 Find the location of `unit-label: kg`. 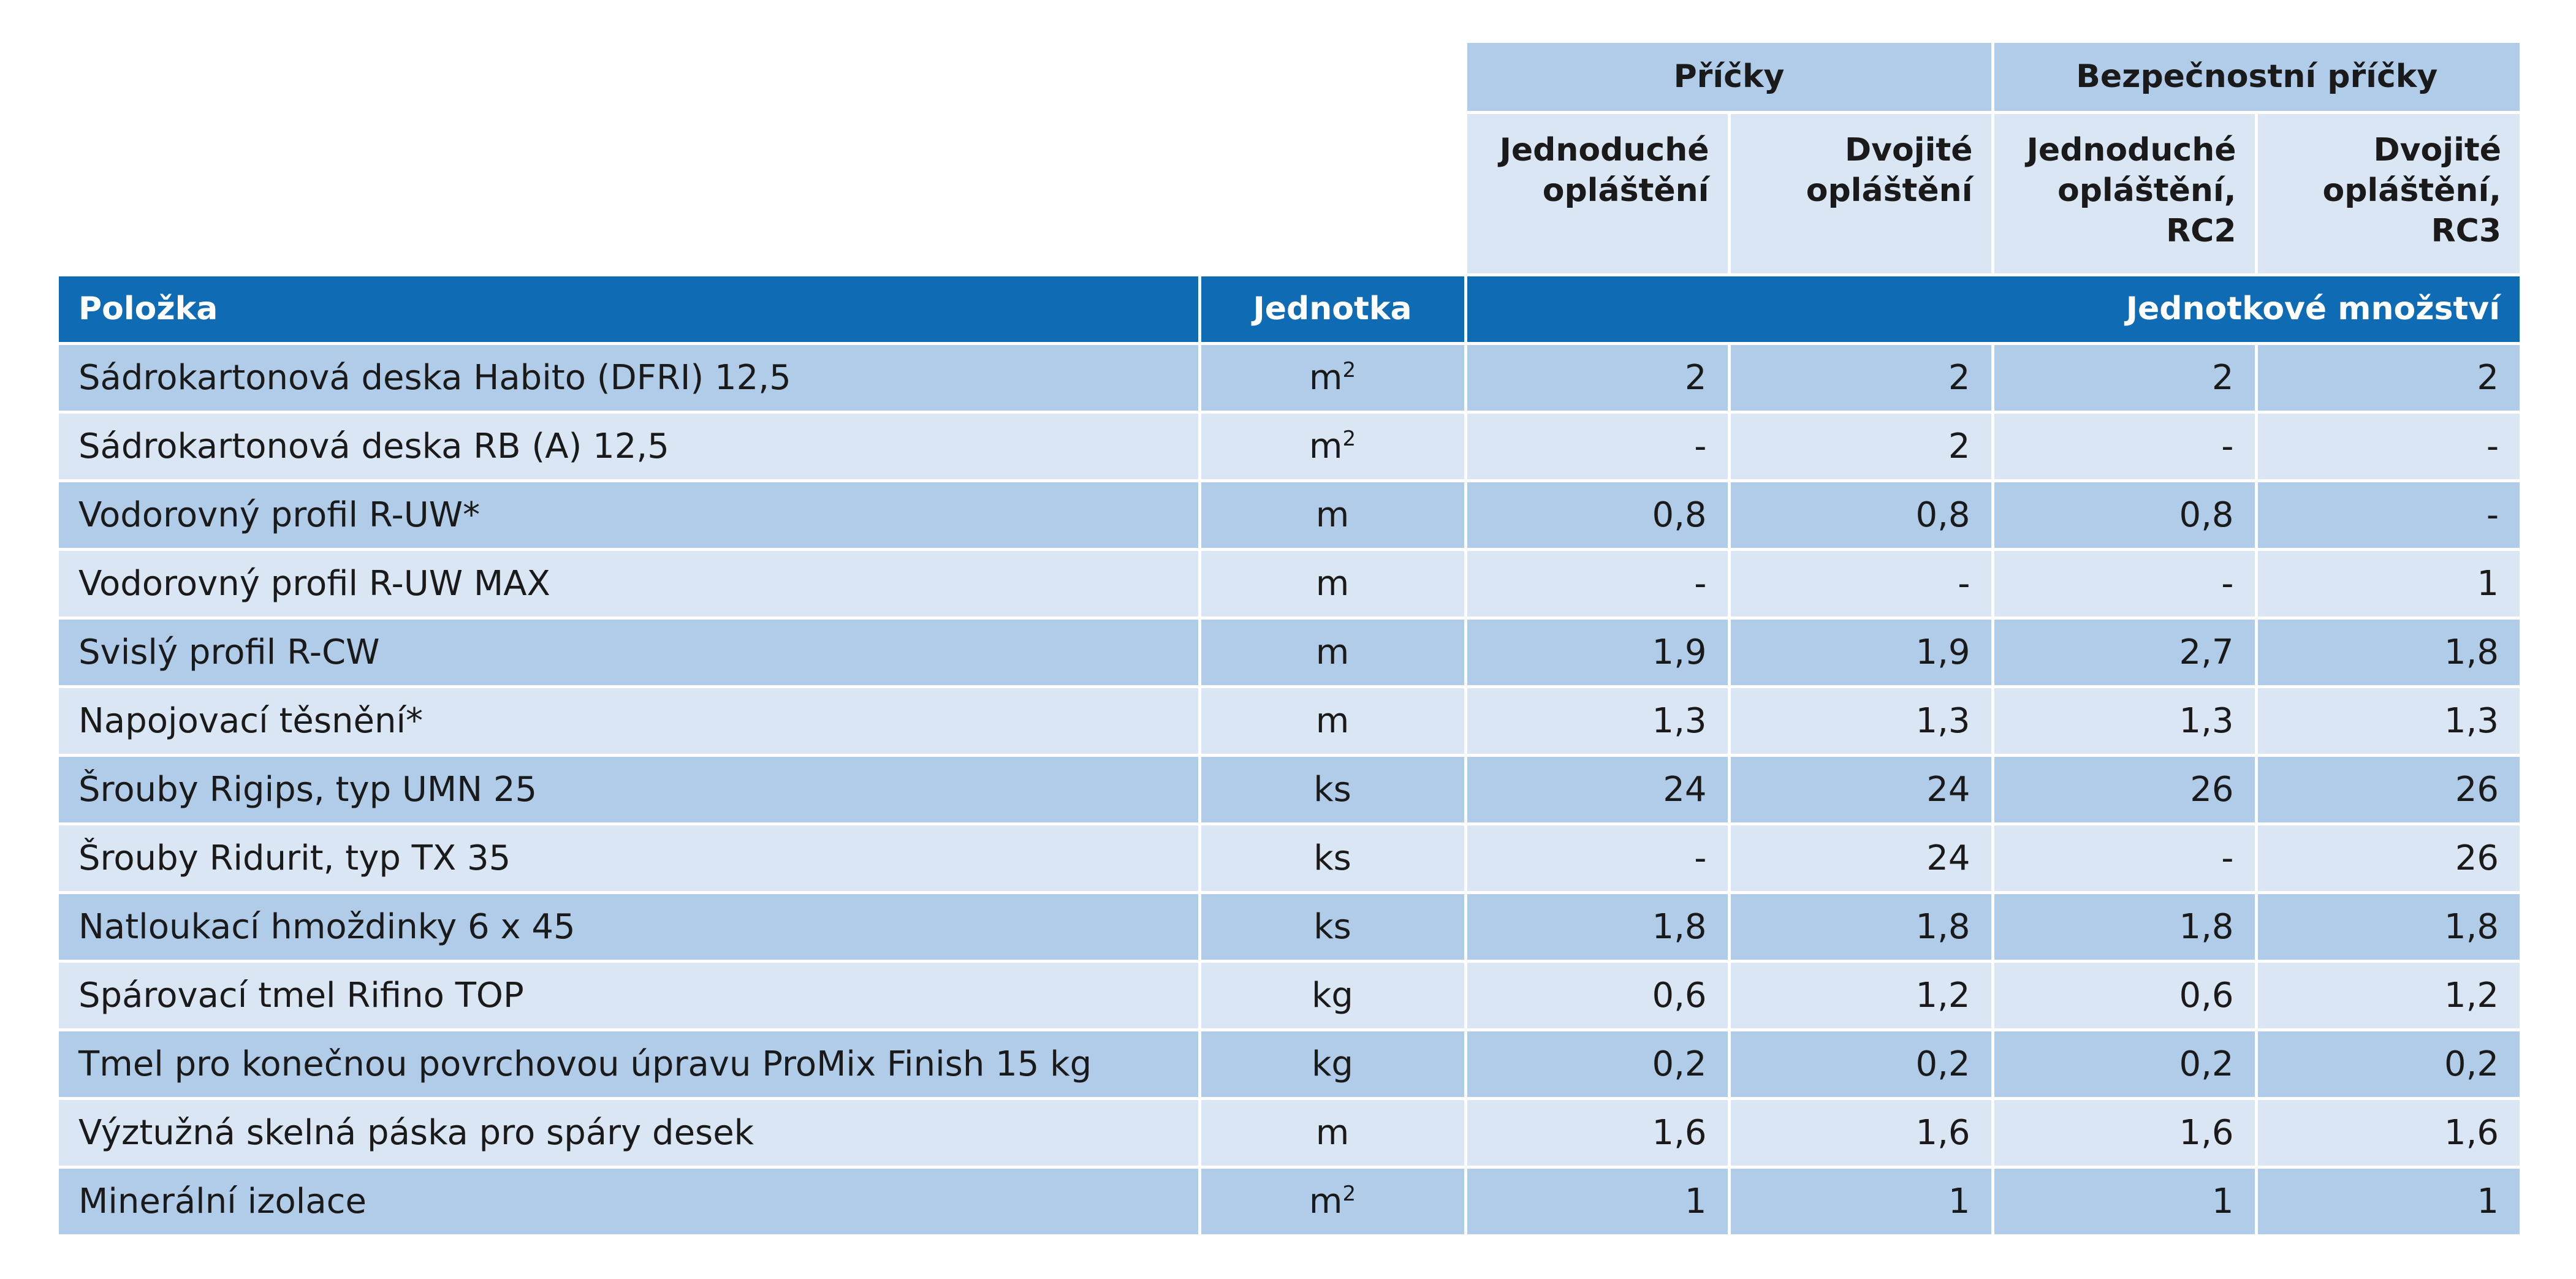

unit-label: kg is located at coordinates (1332, 995).